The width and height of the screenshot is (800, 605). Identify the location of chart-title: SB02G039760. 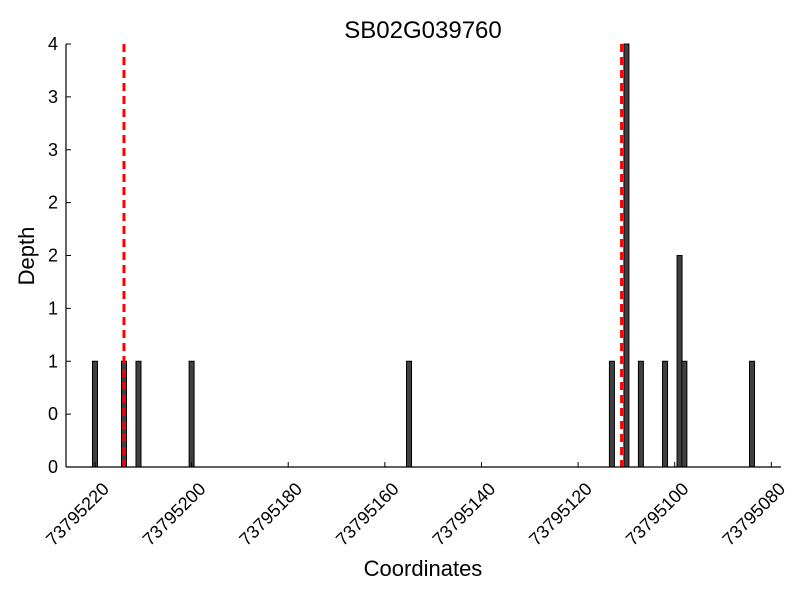
(422, 30).